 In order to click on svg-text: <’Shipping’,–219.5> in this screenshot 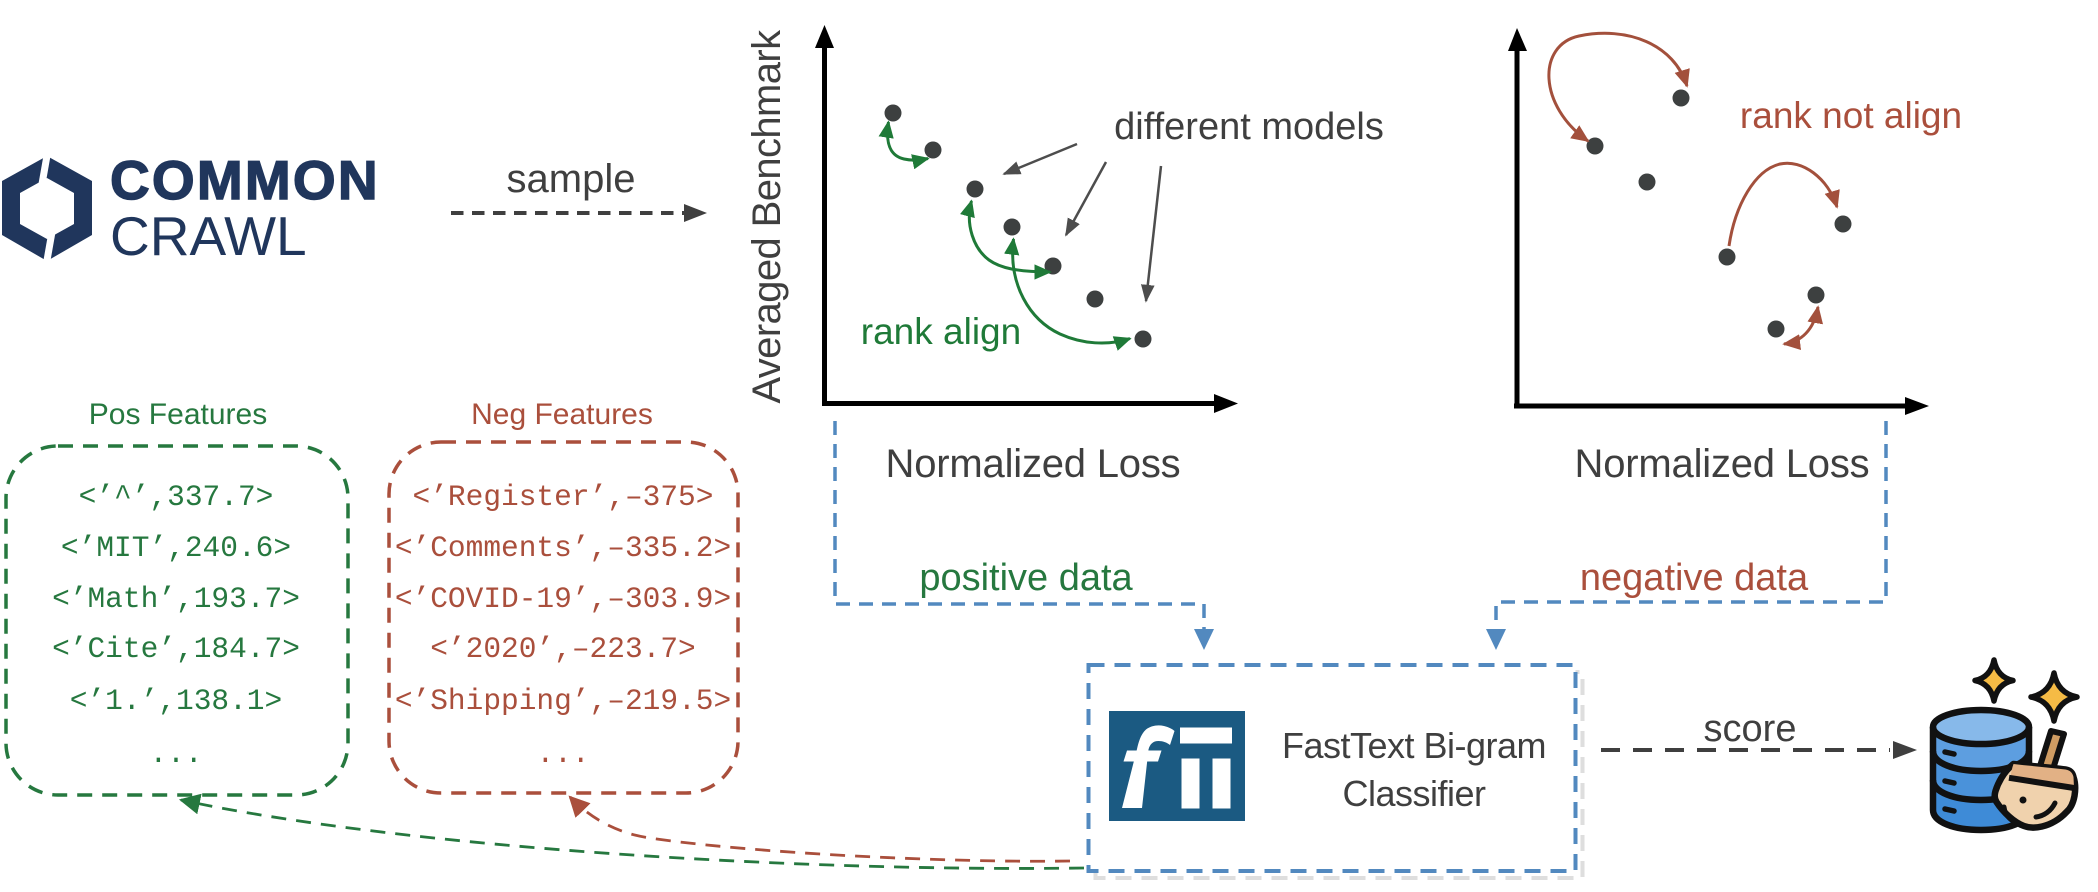, I will do `click(563, 701)`.